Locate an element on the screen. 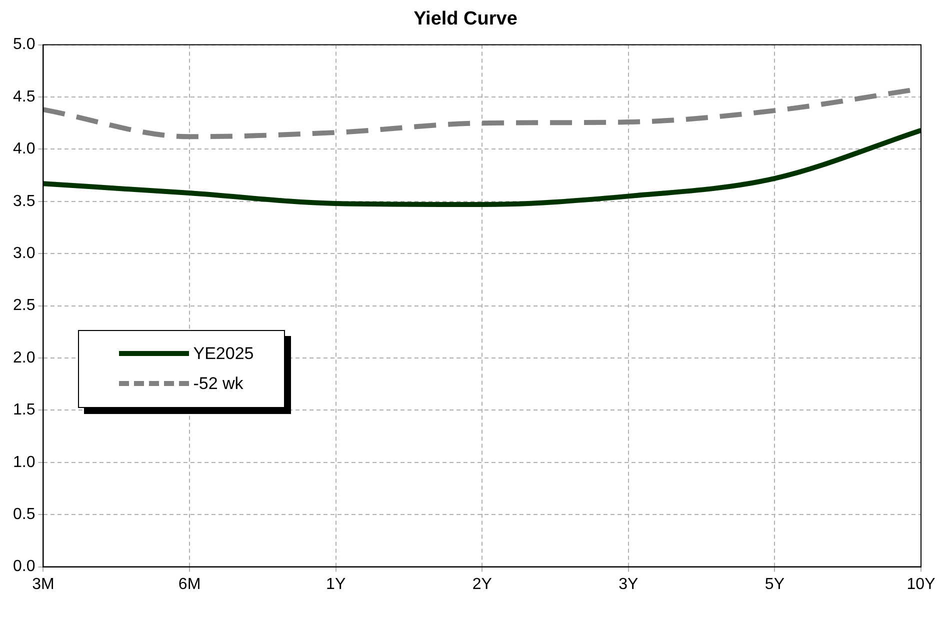 This screenshot has width=951, height=637. legend-label: -52 wk is located at coordinates (218, 384).